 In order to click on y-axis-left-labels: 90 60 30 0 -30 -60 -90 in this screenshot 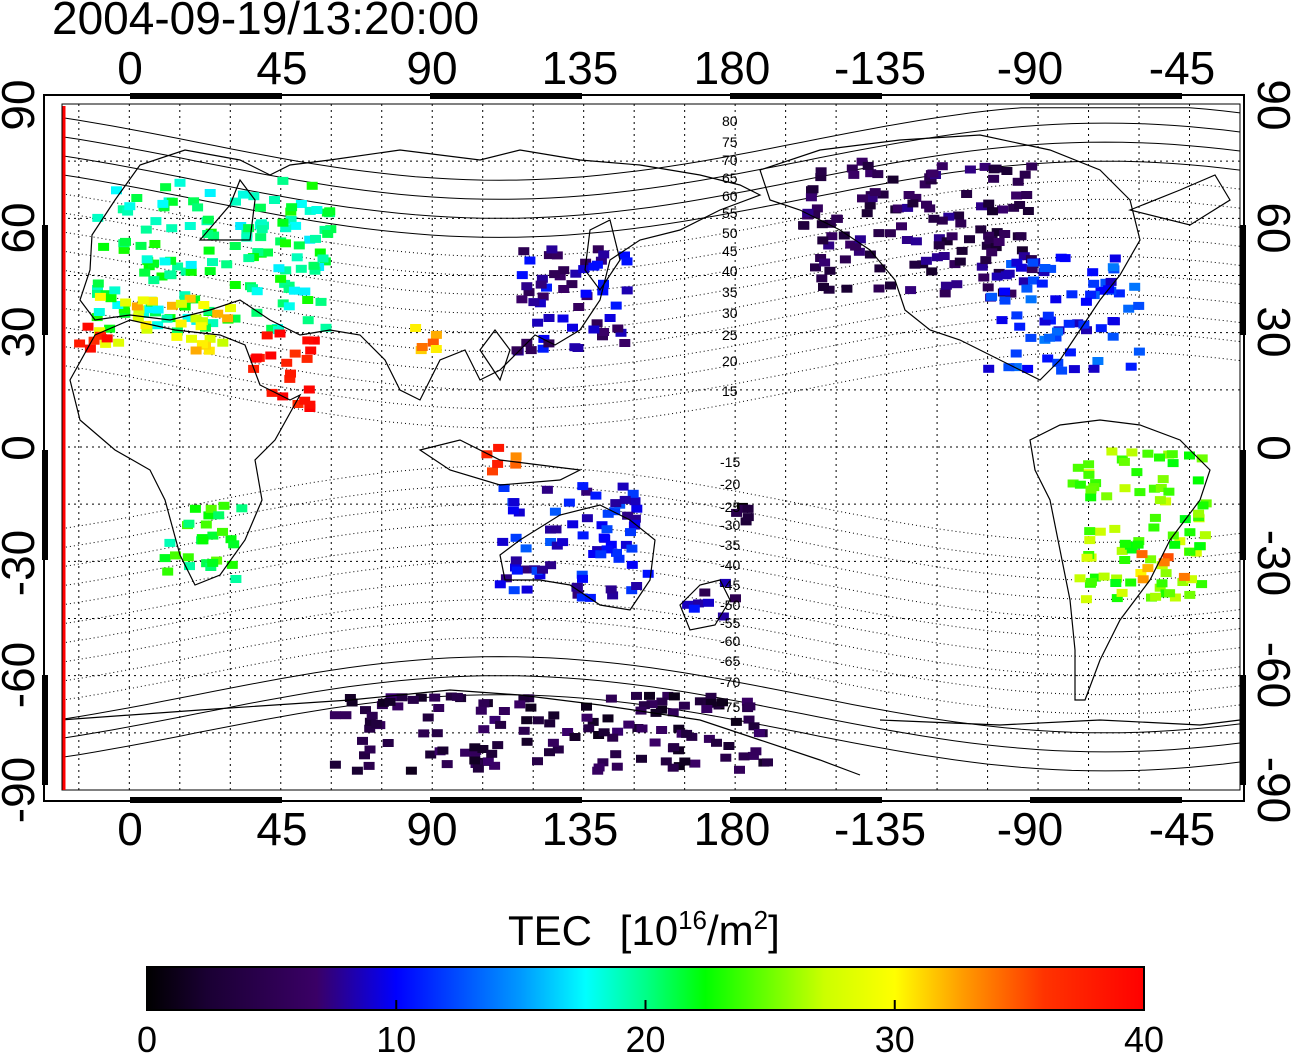, I will do `click(22, 451)`.